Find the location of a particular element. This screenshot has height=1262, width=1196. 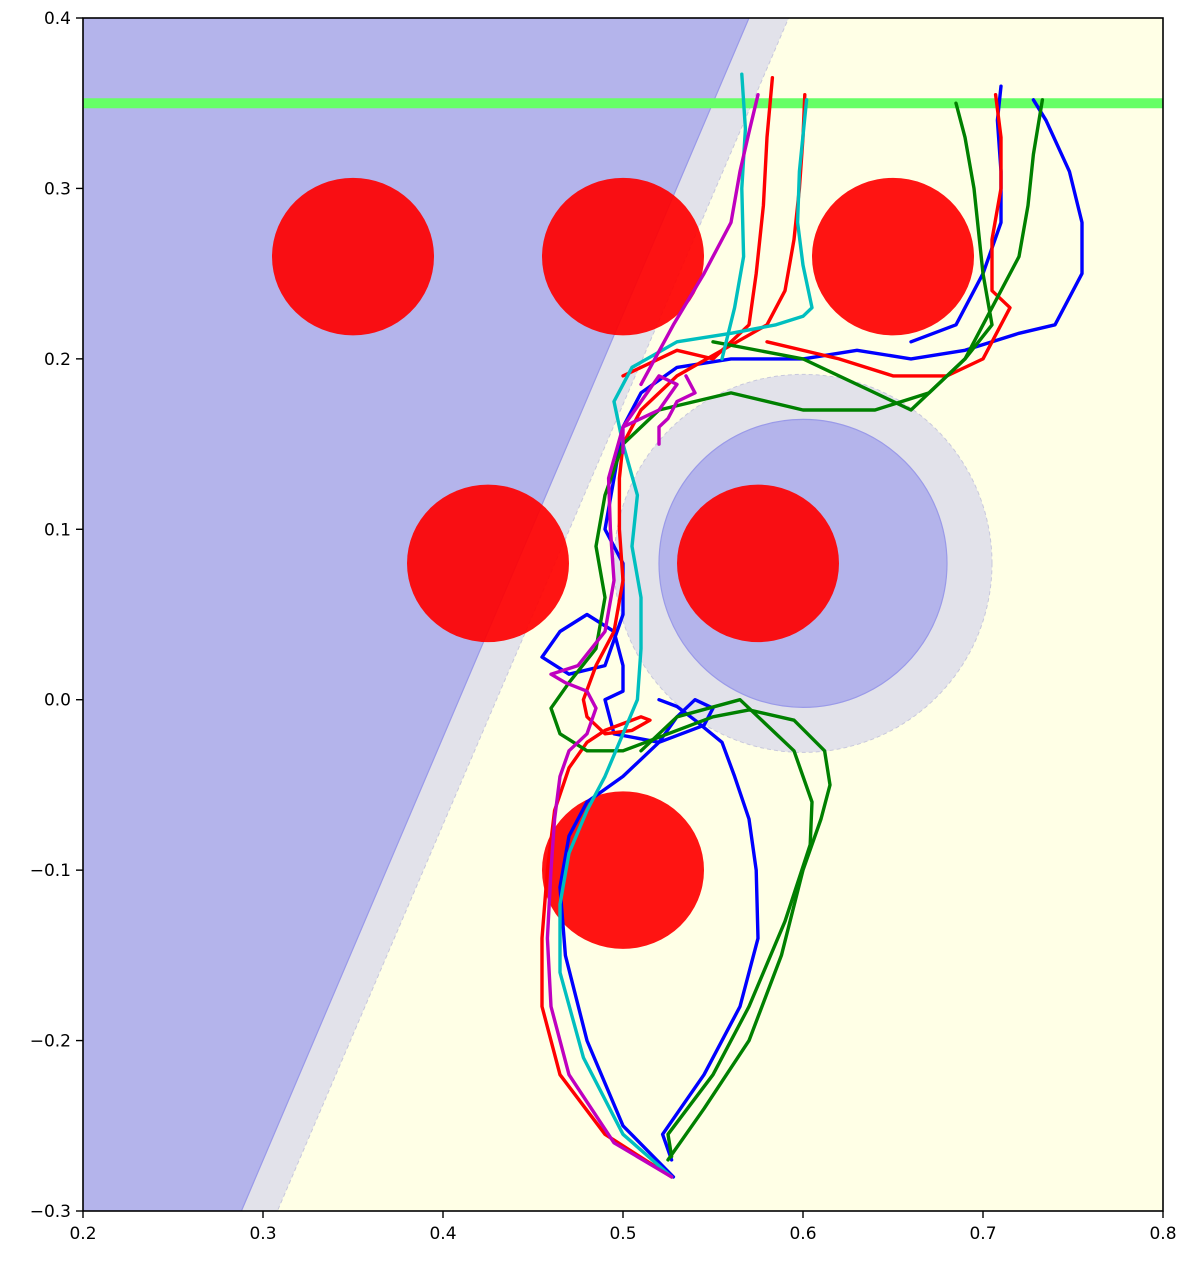

x-tick-label: 0.2 is located at coordinates (82, 1234).